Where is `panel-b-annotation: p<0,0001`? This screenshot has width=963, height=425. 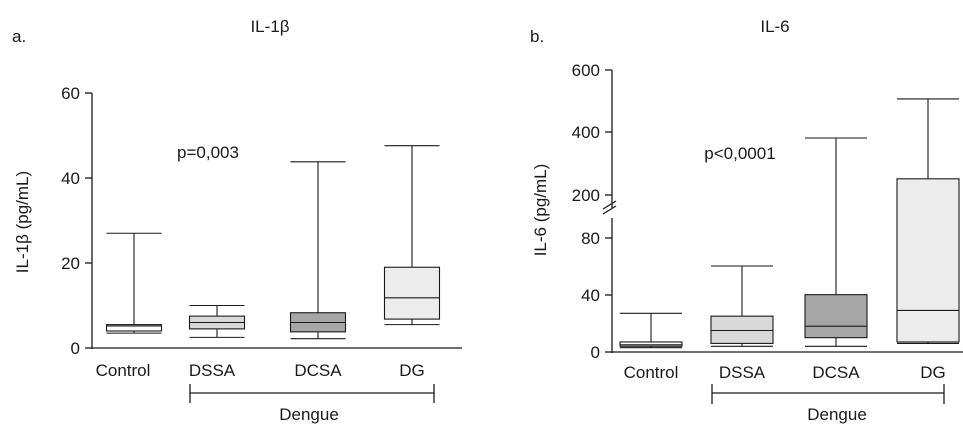
panel-b-annotation: p<0,0001 is located at coordinates (739, 153).